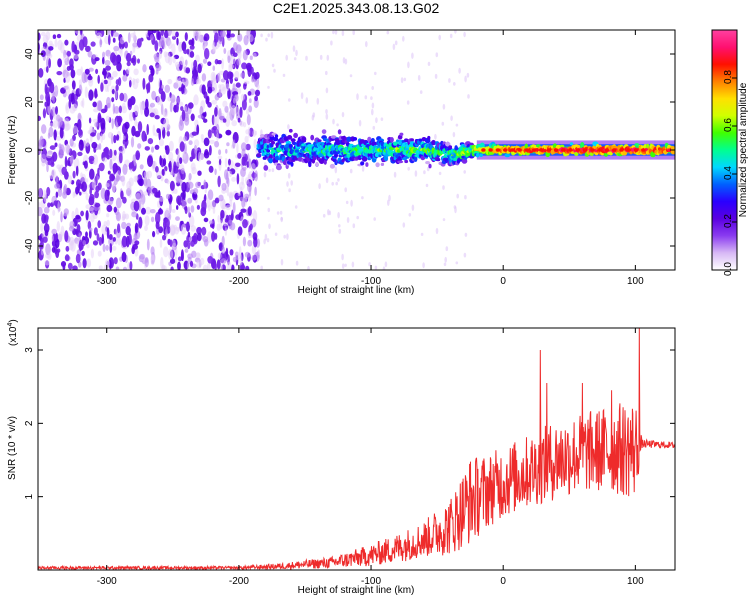  Describe the element at coordinates (239, 581) in the screenshot. I see `x-tick-label: -200` at that location.